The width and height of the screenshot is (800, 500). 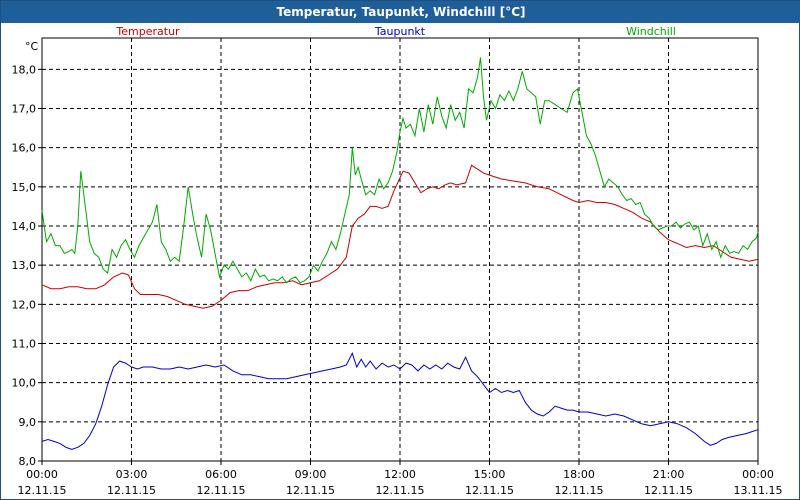 I want to click on x-tick-time: 03:00, so click(x=132, y=474).